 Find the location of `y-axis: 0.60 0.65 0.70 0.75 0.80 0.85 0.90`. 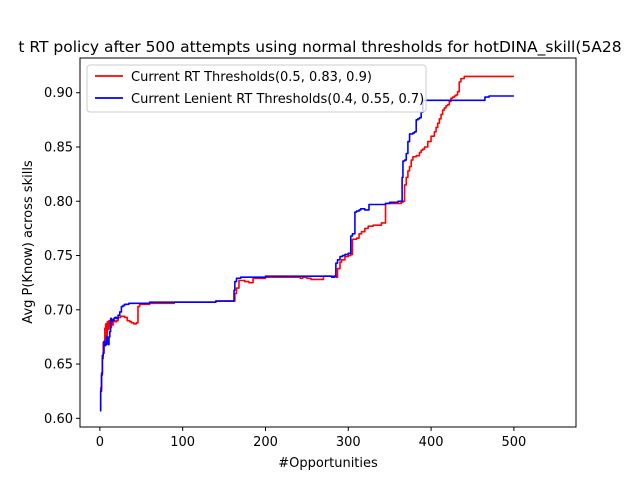

y-axis: 0.60 0.65 0.70 0.75 0.80 0.85 0.90 is located at coordinates (62, 256).